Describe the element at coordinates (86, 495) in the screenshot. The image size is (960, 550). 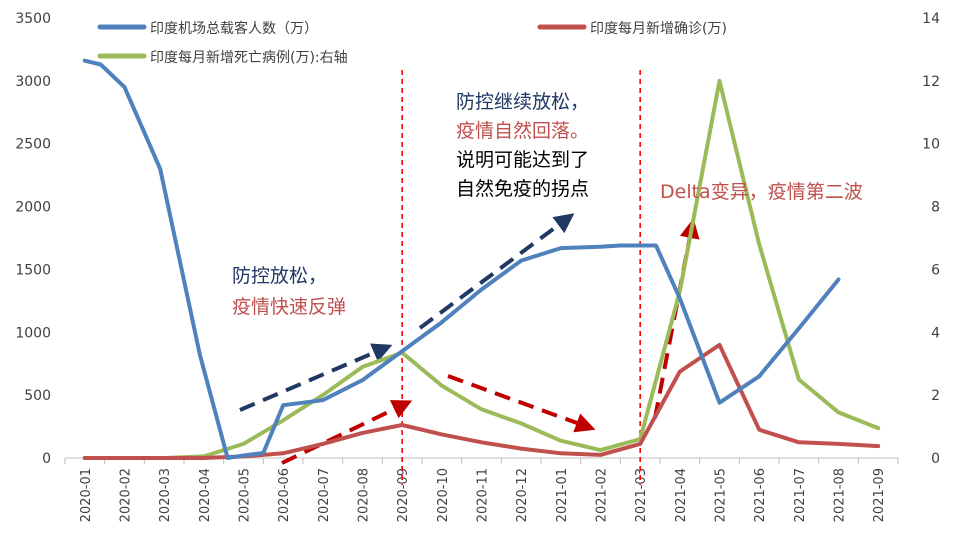
I see `x-tick-label: 2020-01` at that location.